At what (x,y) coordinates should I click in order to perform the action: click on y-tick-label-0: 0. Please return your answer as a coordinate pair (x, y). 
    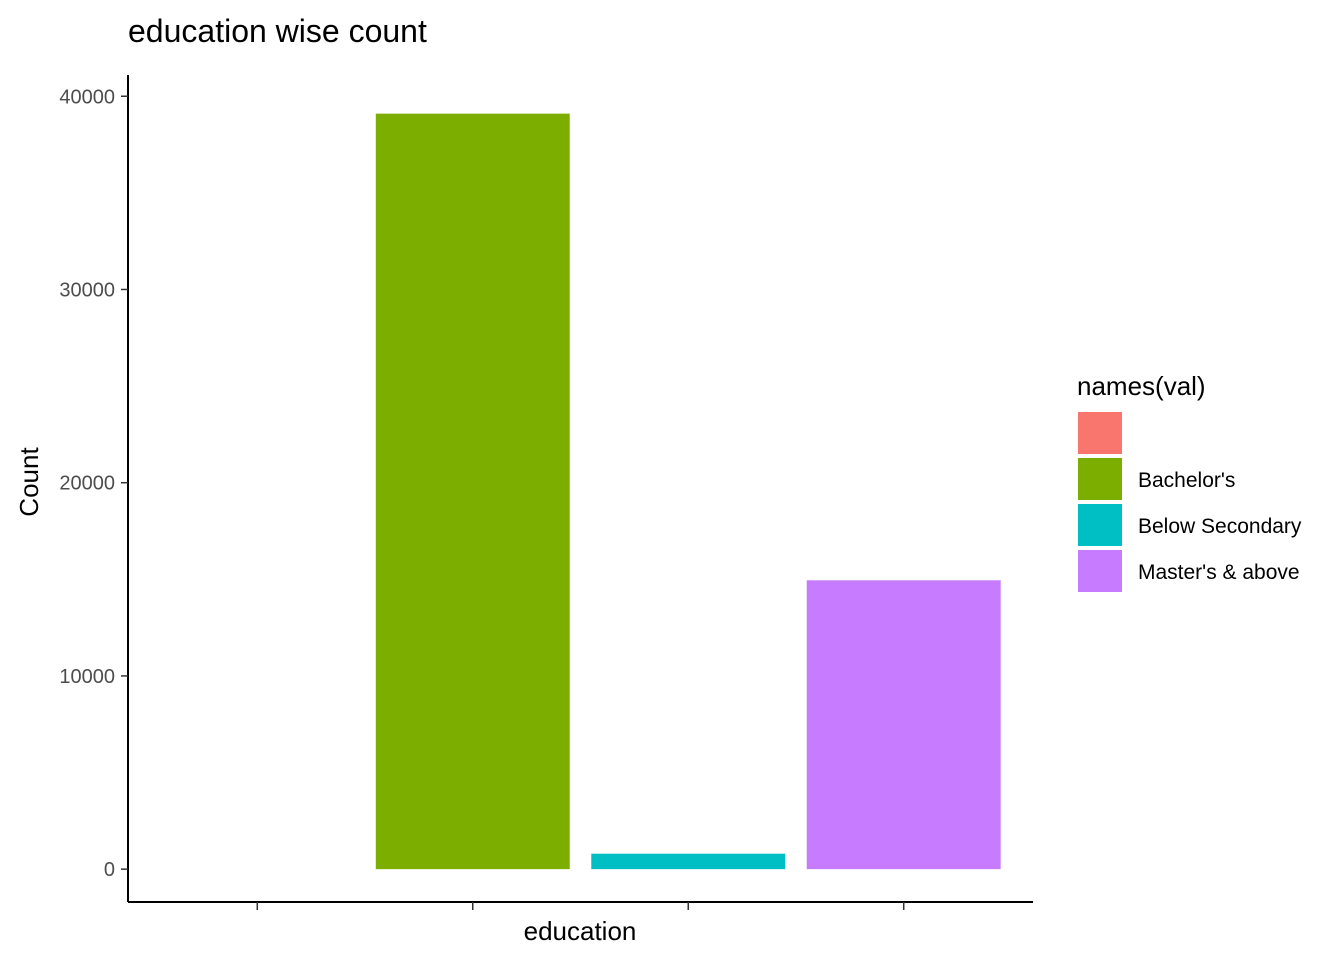
    Looking at the image, I should click on (109, 870).